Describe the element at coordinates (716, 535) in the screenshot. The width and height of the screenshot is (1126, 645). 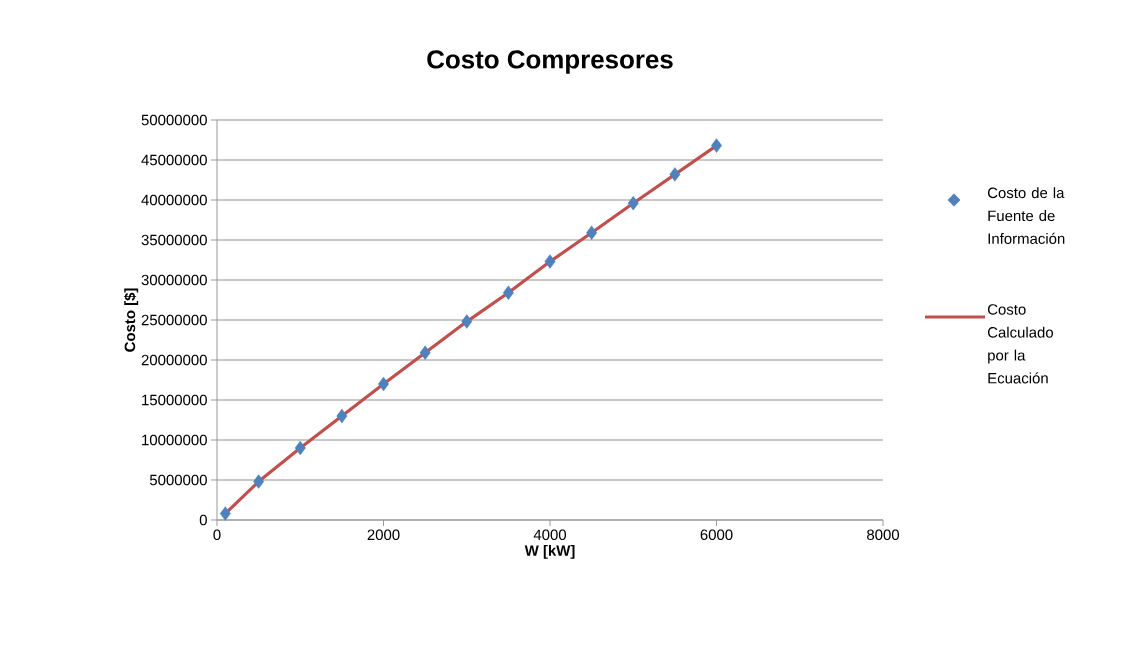
I see `x-tick-label: 6000` at that location.